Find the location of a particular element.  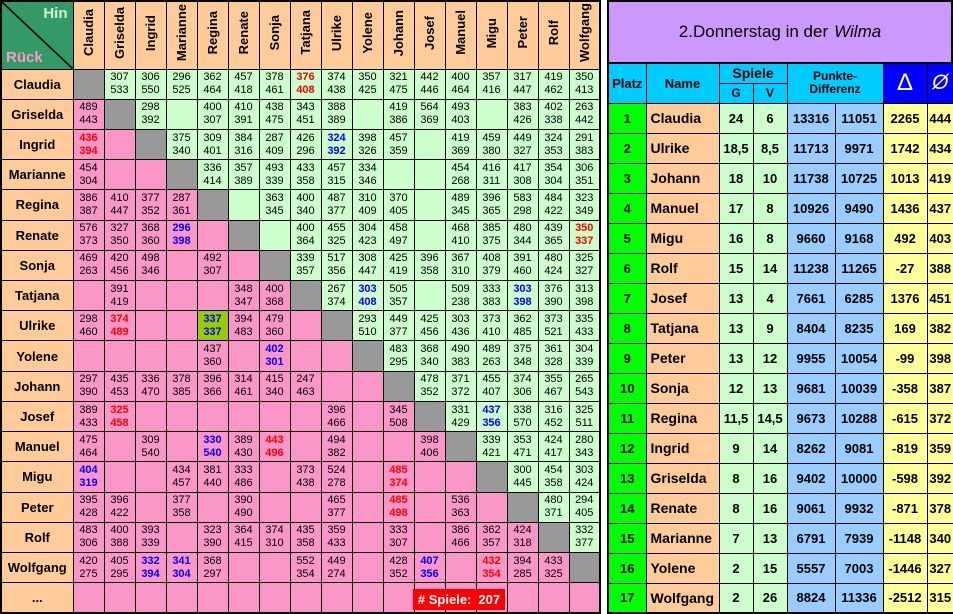

standings-cell-average: 378 is located at coordinates (939, 508).